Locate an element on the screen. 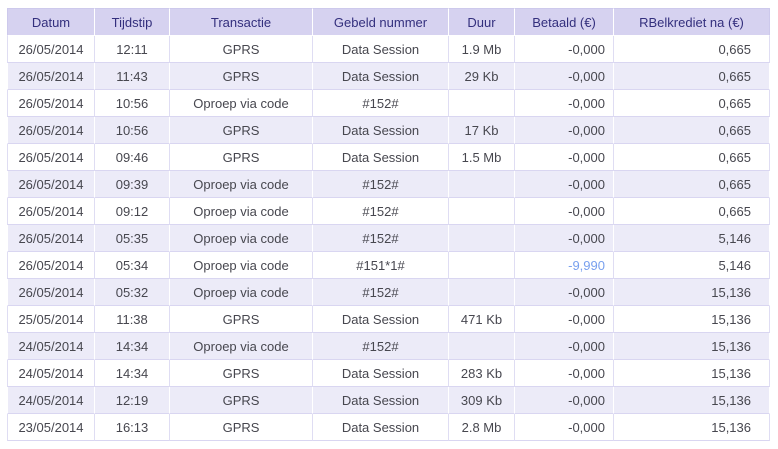 This screenshot has width=778, height=449. cell-betaald: -9,990 is located at coordinates (563, 265).